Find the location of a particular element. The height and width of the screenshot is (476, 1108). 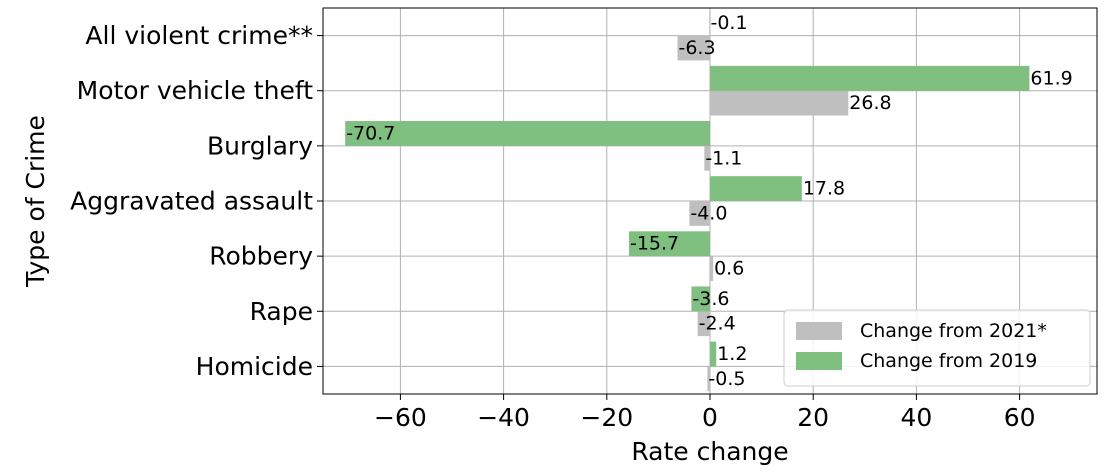

legend-box is located at coordinates (937, 348).